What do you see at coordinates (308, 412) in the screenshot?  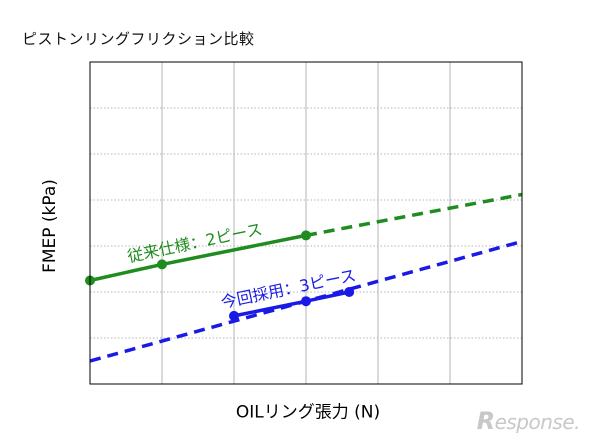 I see `x-axis-label: OILリング張力 (N)` at bounding box center [308, 412].